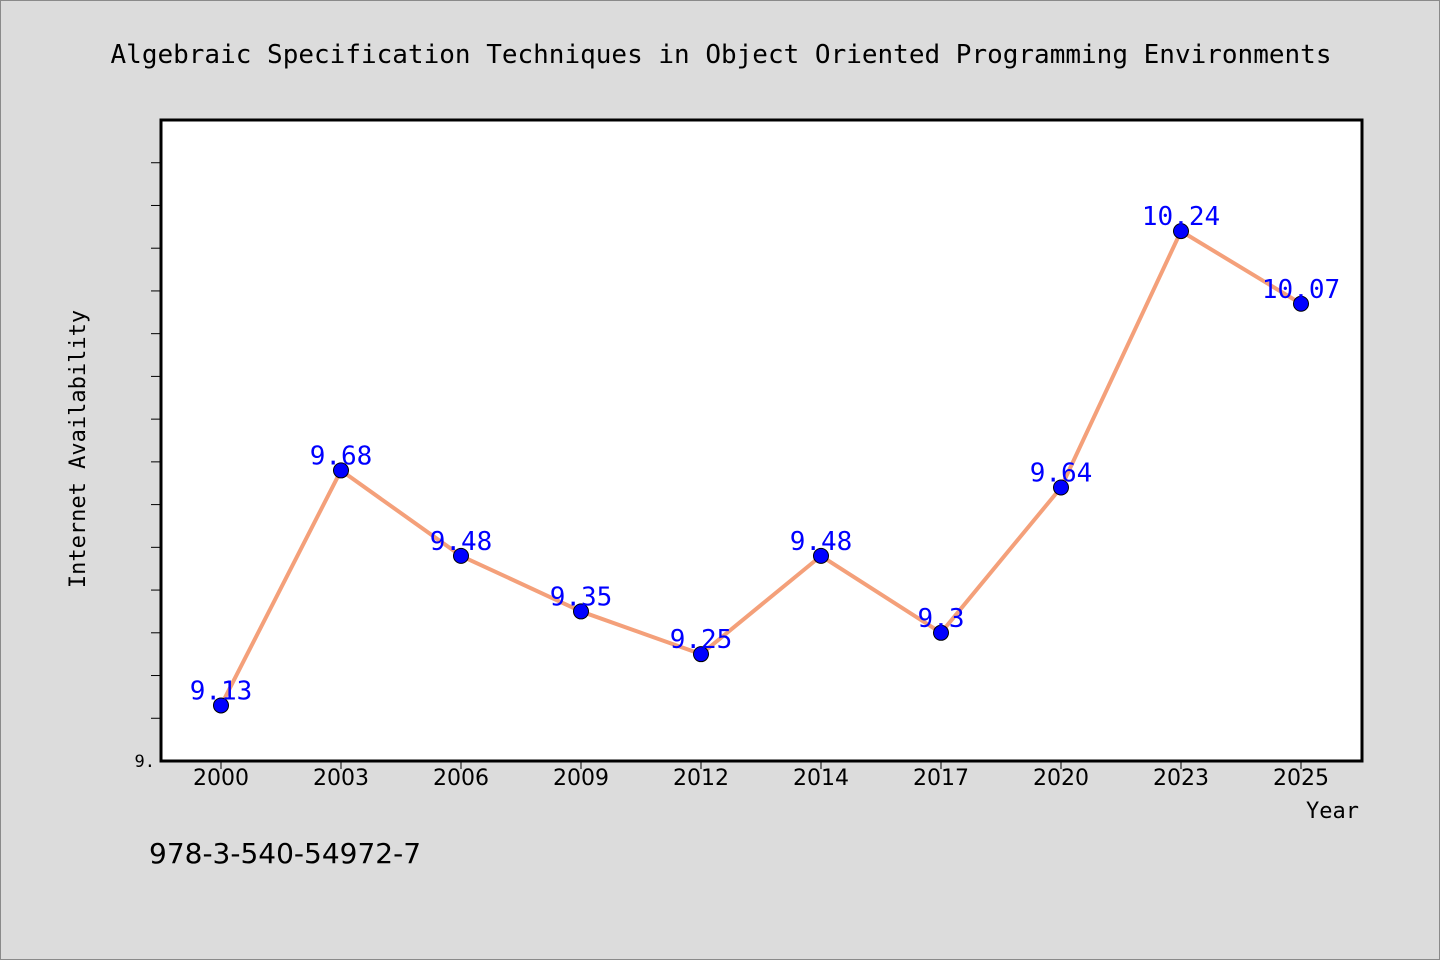 The image size is (1440, 960). Describe the element at coordinates (581, 778) in the screenshot. I see `x-tick-label: 2009` at that location.